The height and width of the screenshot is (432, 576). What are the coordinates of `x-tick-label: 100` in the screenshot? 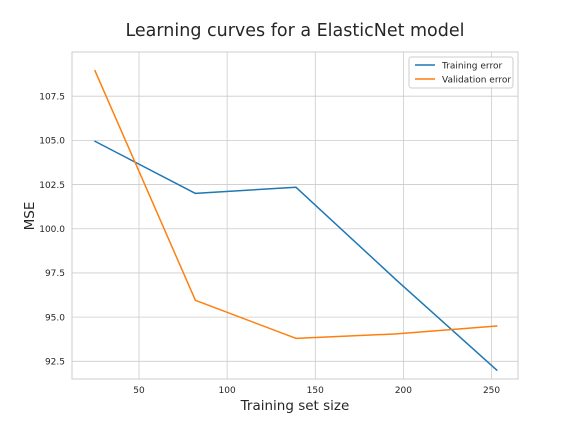 It's located at (227, 391).